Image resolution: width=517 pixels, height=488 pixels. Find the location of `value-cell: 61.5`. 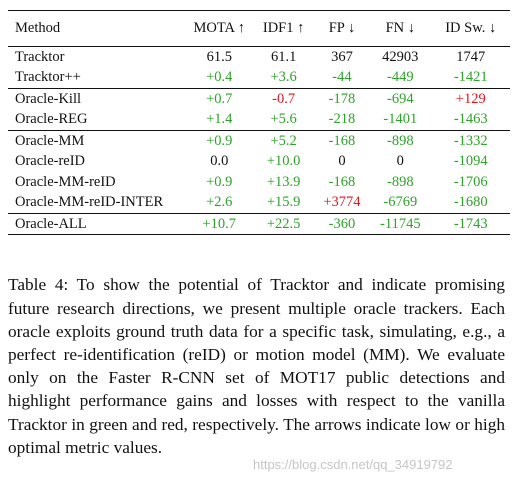

value-cell: 61.5 is located at coordinates (219, 56).